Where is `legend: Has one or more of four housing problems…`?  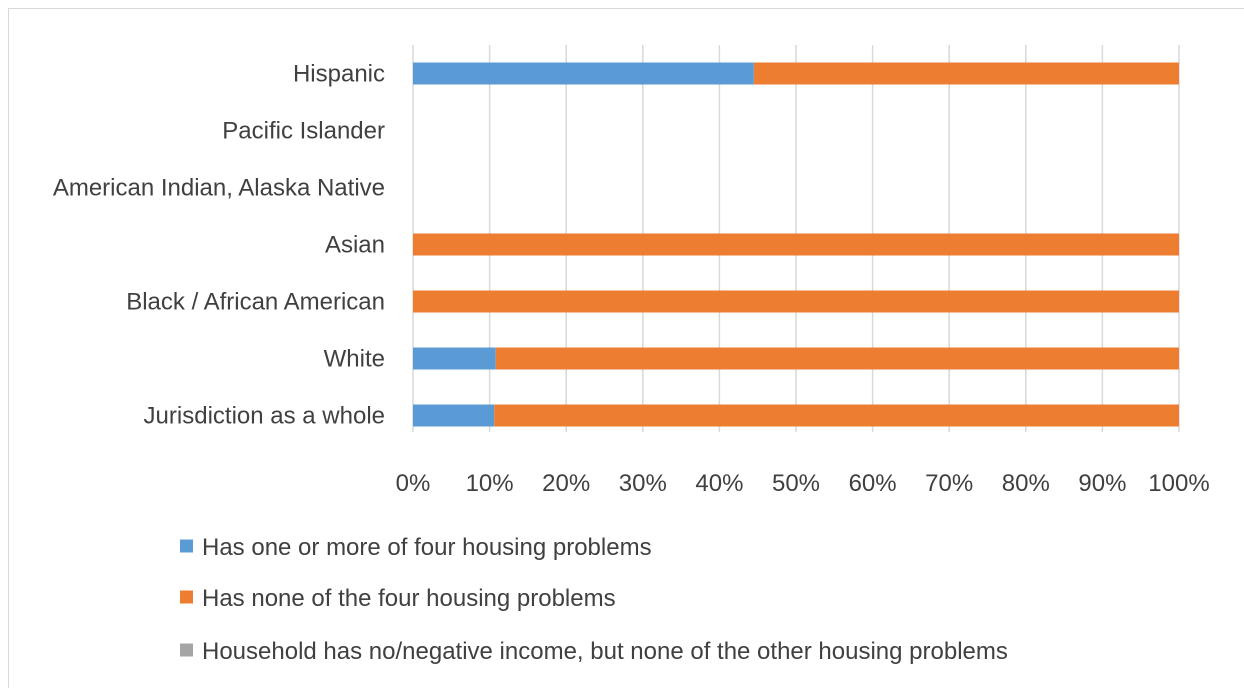 legend: Has one or more of four housing problems… is located at coordinates (594, 599).